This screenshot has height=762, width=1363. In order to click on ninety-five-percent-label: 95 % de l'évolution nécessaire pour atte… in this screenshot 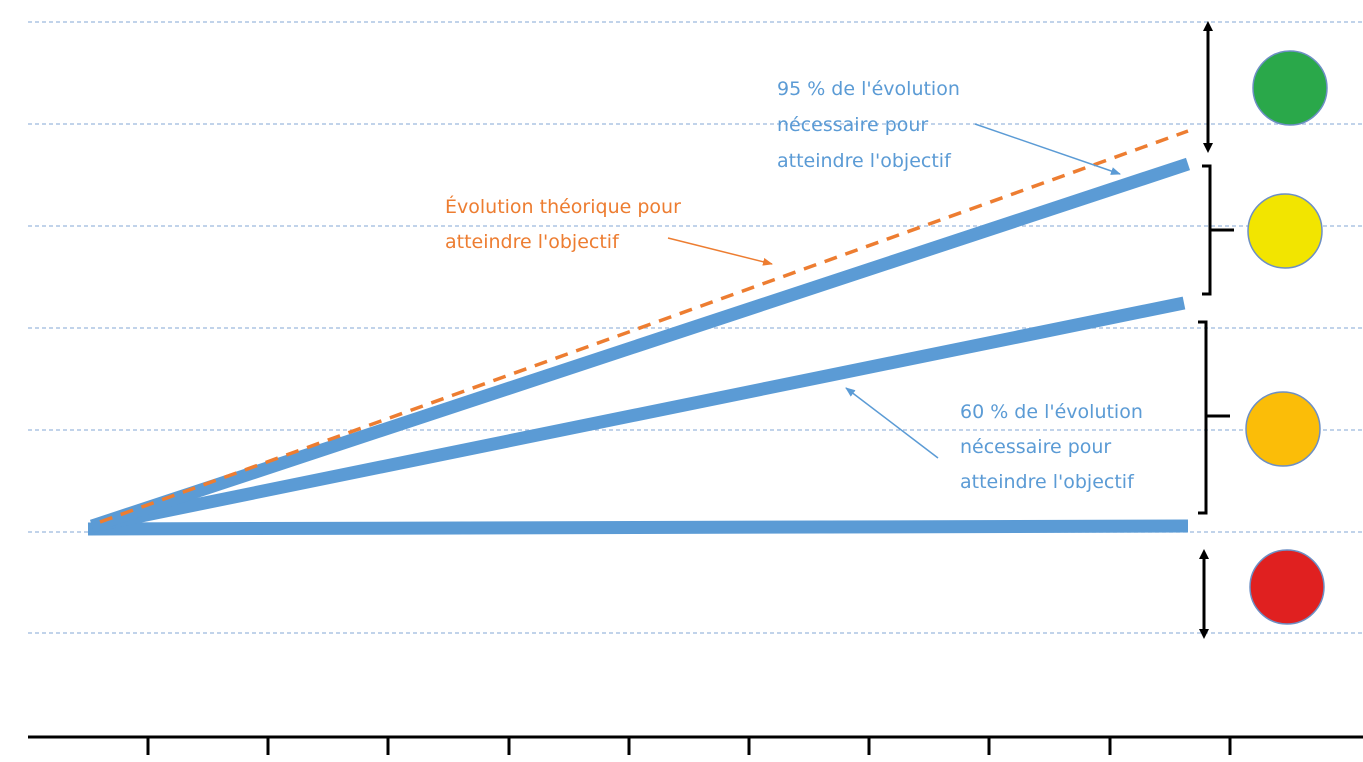, I will do `click(871, 125)`.